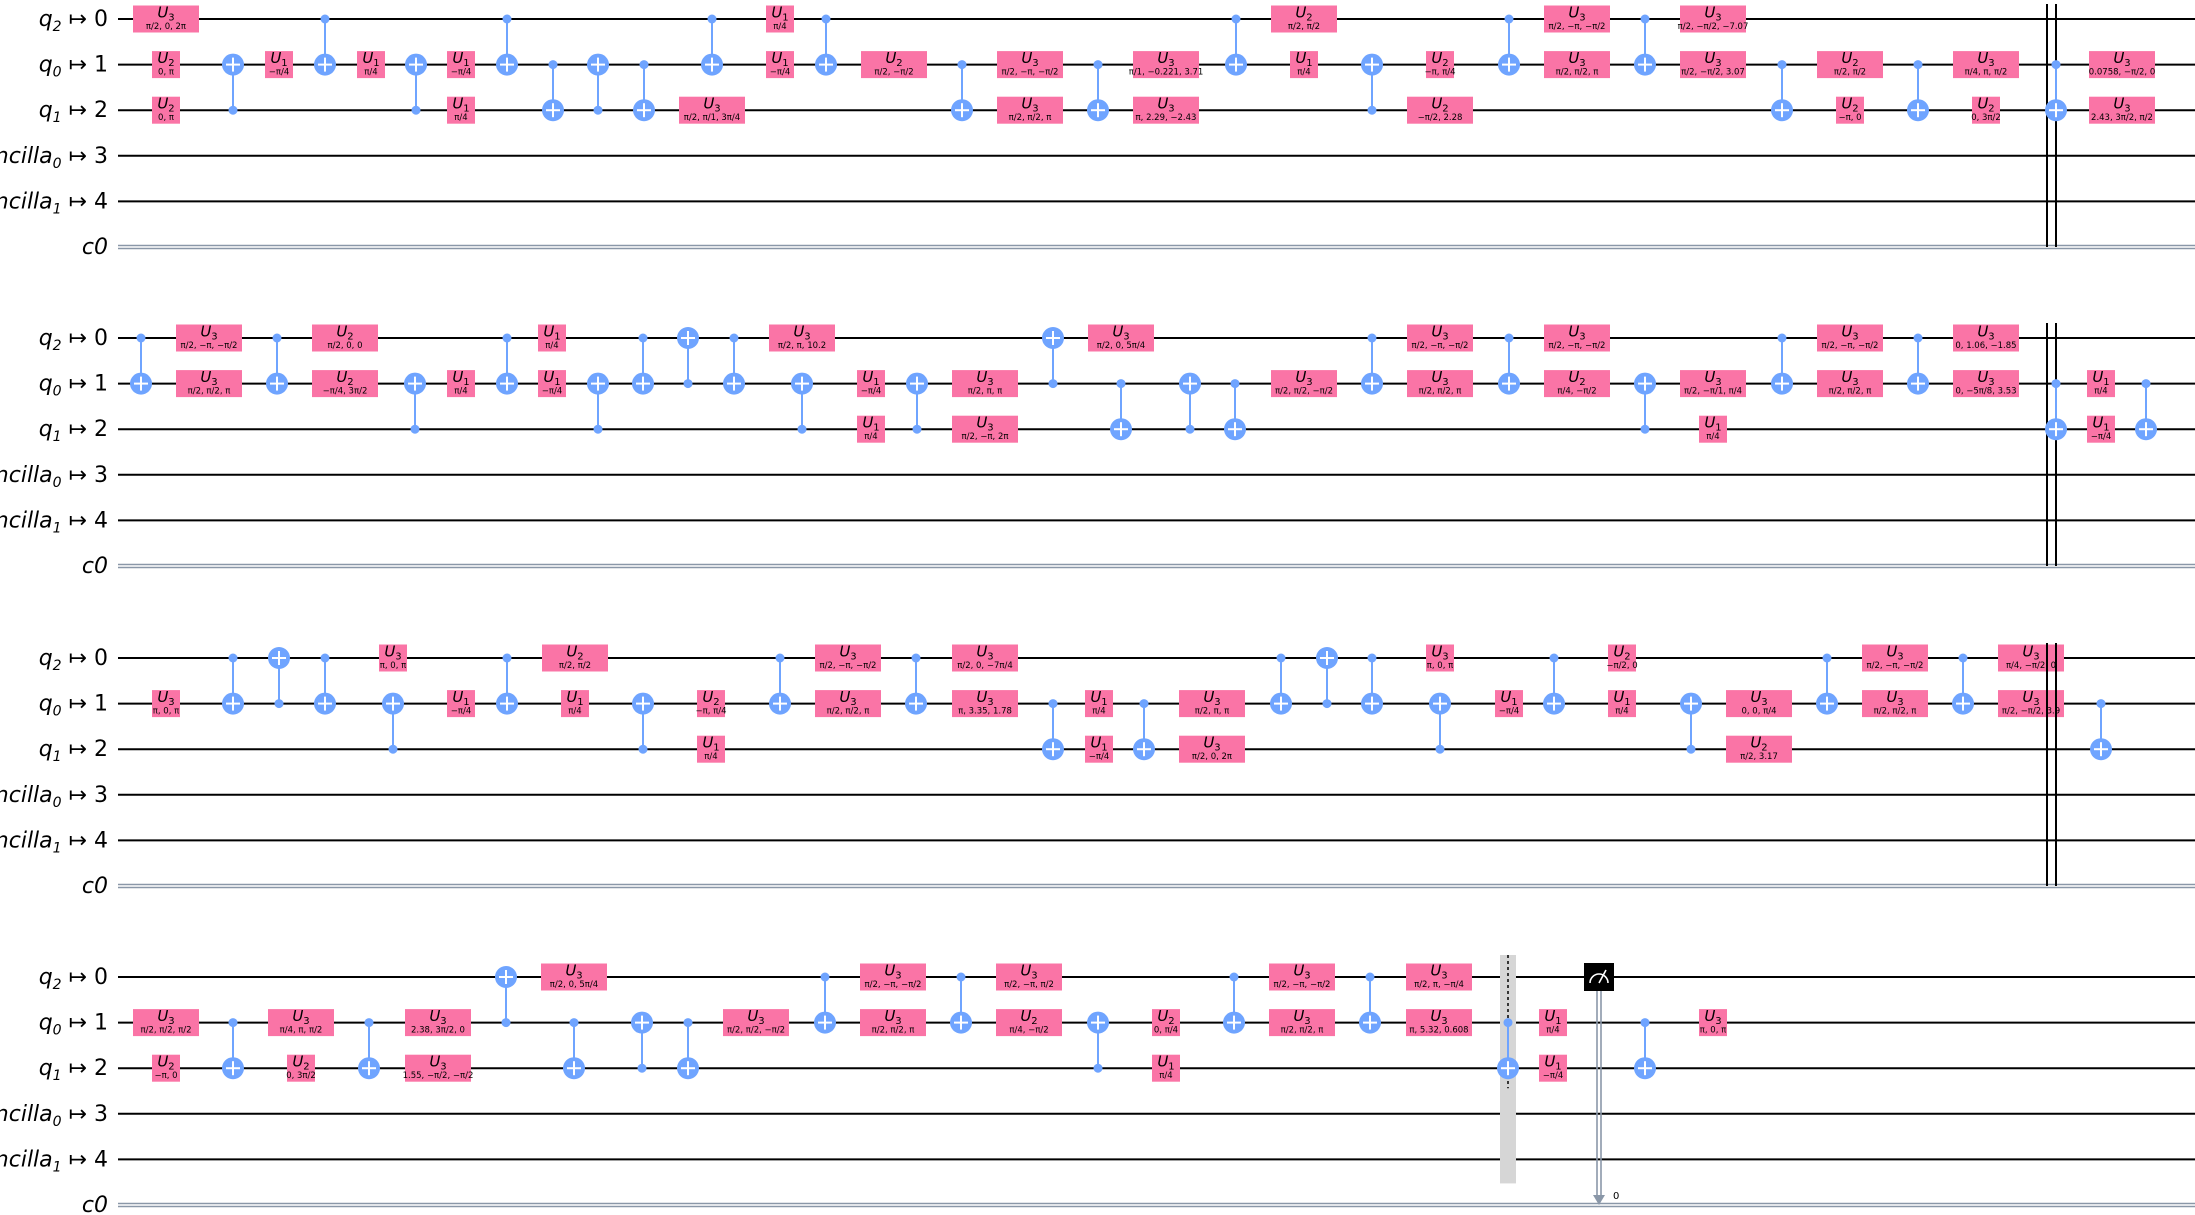 The image size is (2195, 1215). What do you see at coordinates (1165, 1076) in the screenshot?
I see `gate-params: π/4` at bounding box center [1165, 1076].